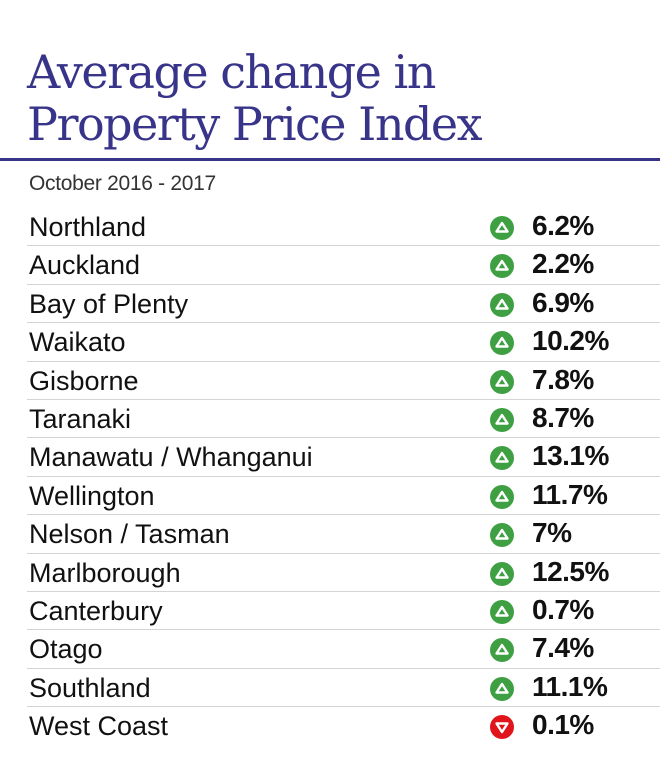 Image resolution: width=660 pixels, height=768 pixels. I want to click on change-value: 8.7%, so click(563, 417).